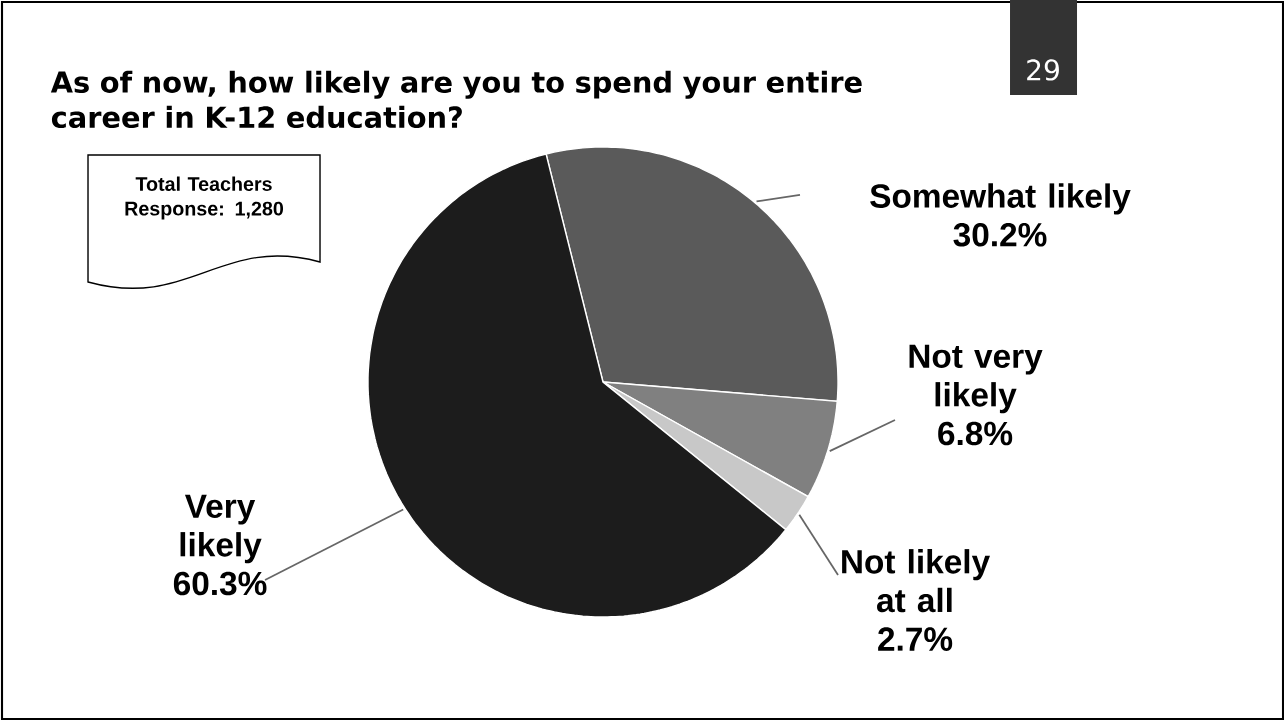  Describe the element at coordinates (915, 639) in the screenshot. I see `data-label: 2.7%` at that location.